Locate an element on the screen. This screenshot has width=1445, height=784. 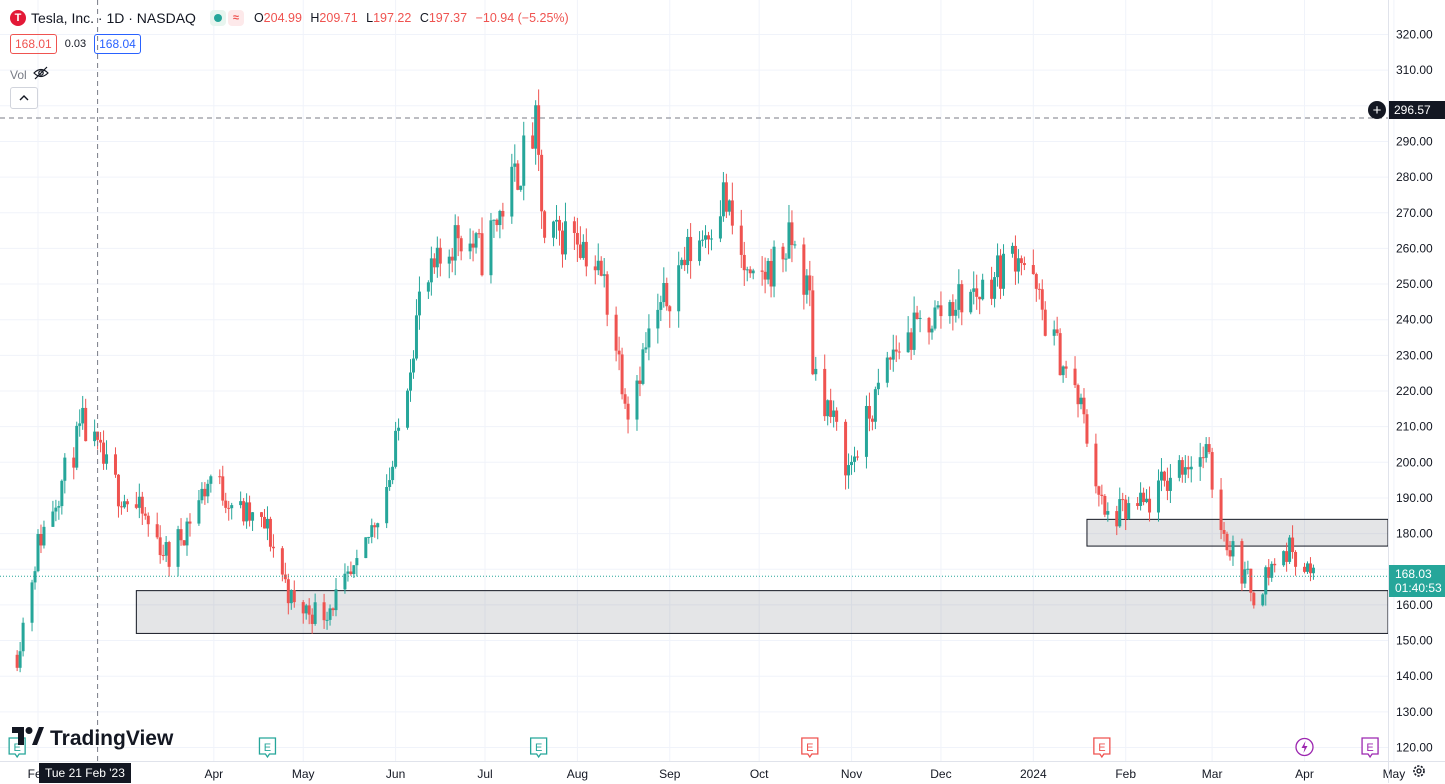
realtime-icon: ≈ is located at coordinates (235, 18).